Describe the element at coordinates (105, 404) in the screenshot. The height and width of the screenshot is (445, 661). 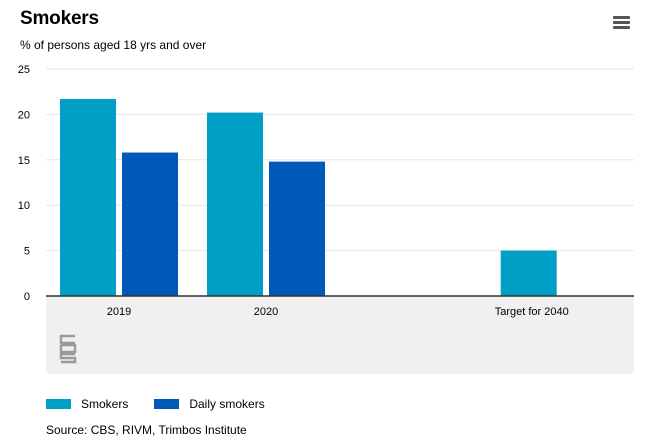
I see `legend-label-smokers: Smokers` at that location.